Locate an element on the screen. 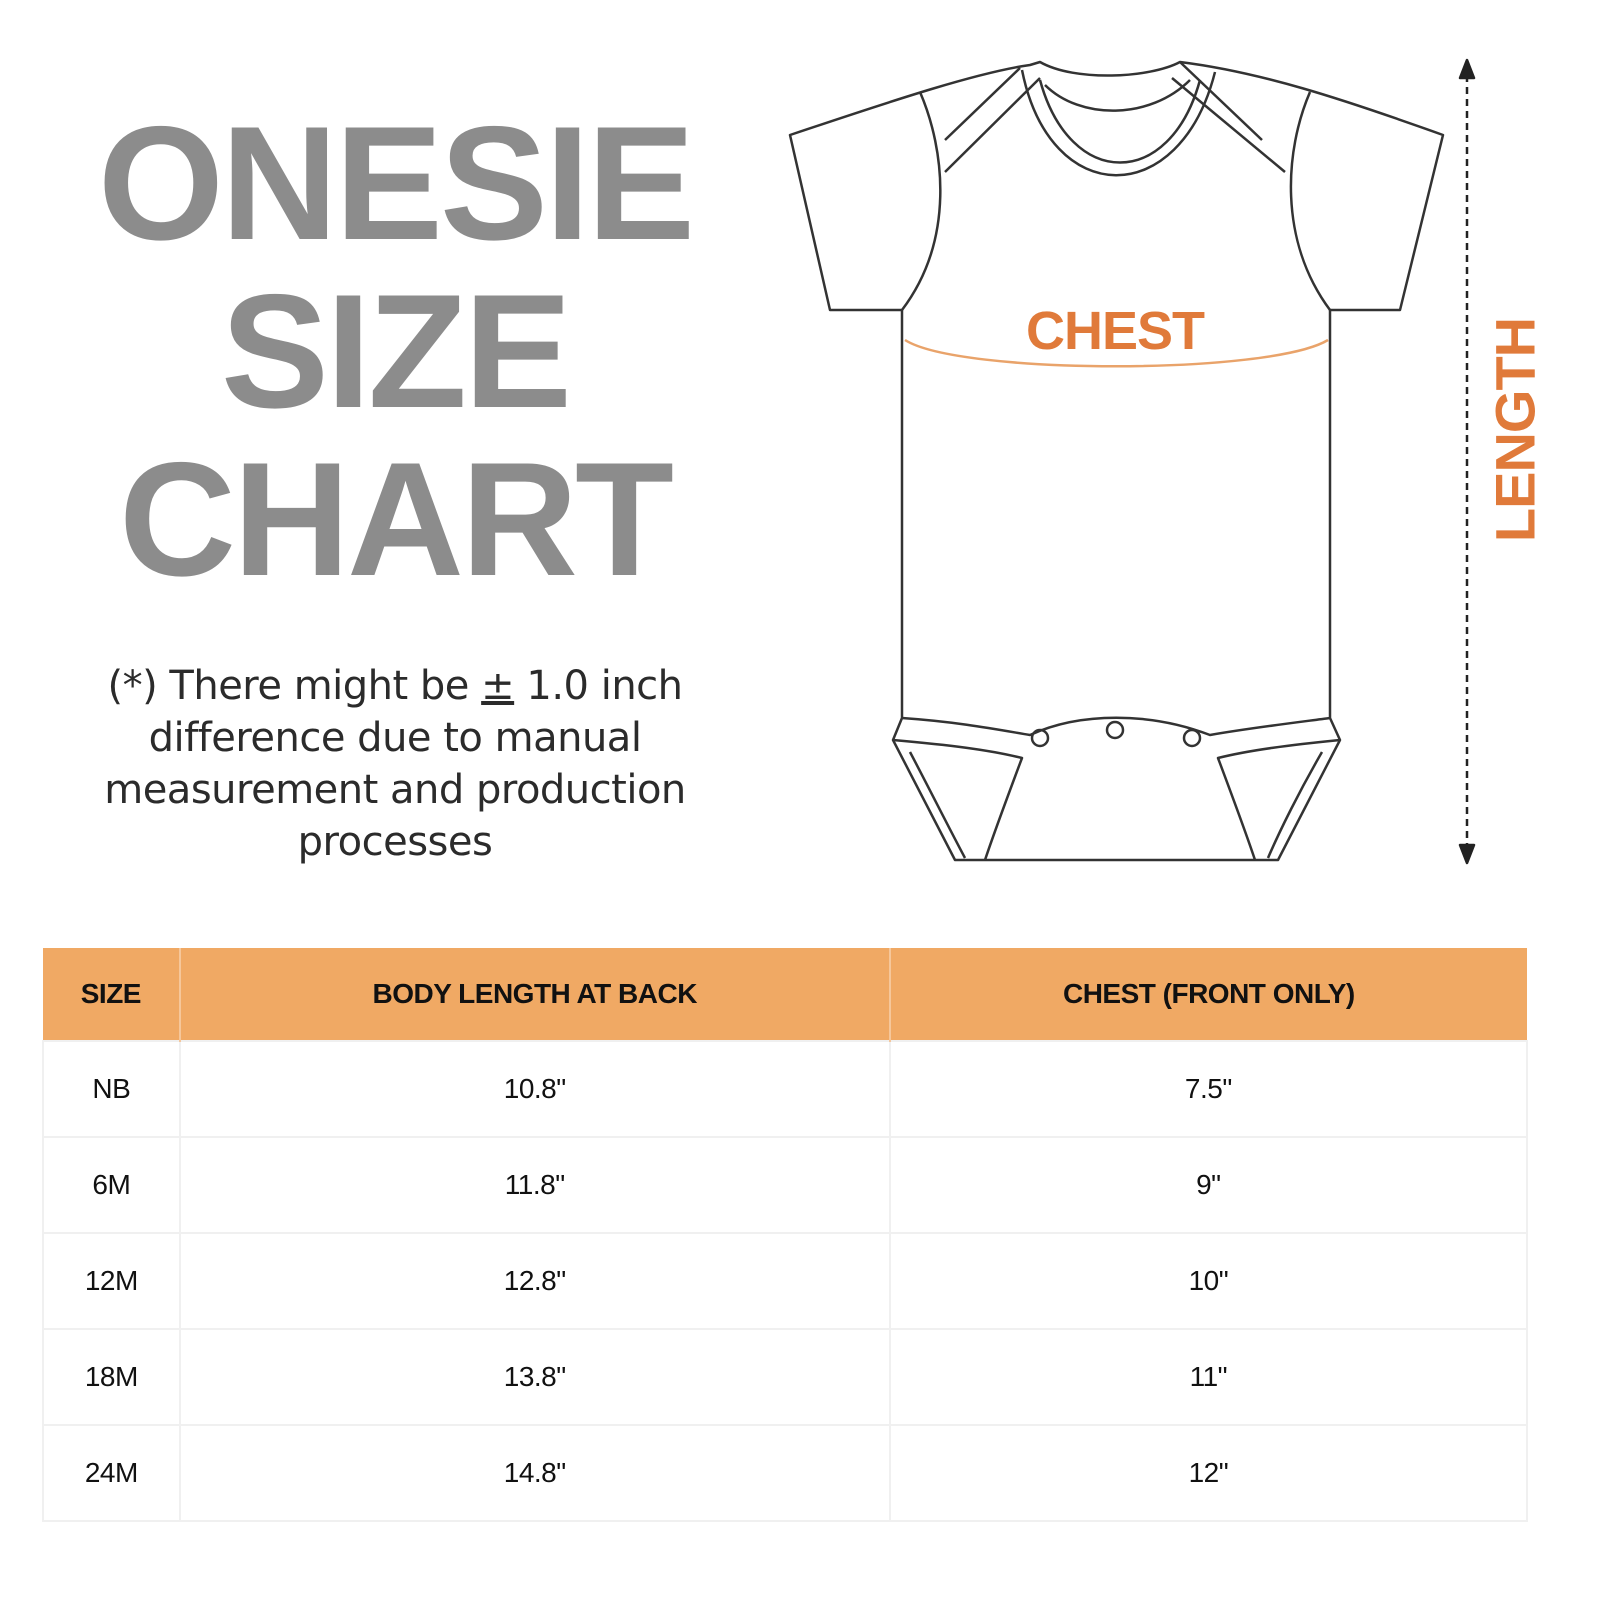 Image resolution: width=1600 pixels, height=1600 pixels. title-line: CHART is located at coordinates (396, 519).